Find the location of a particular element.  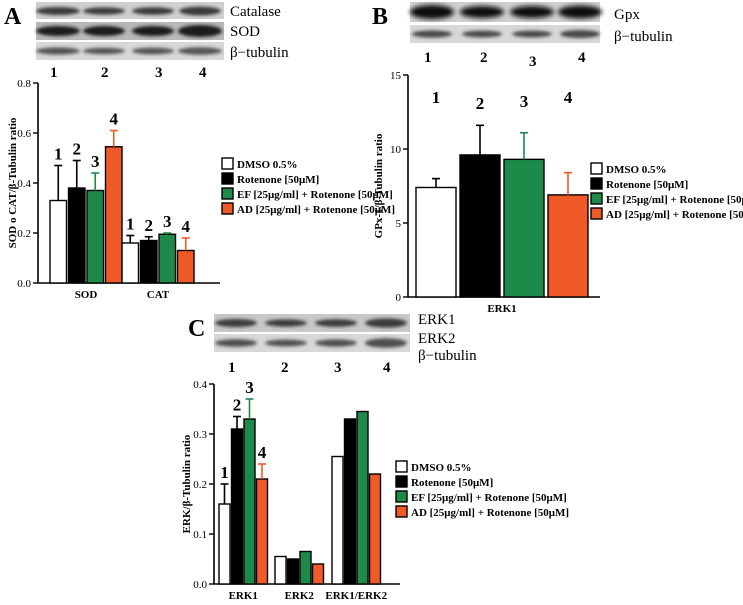

lane-number-b-2: 3 is located at coordinates (533, 62).